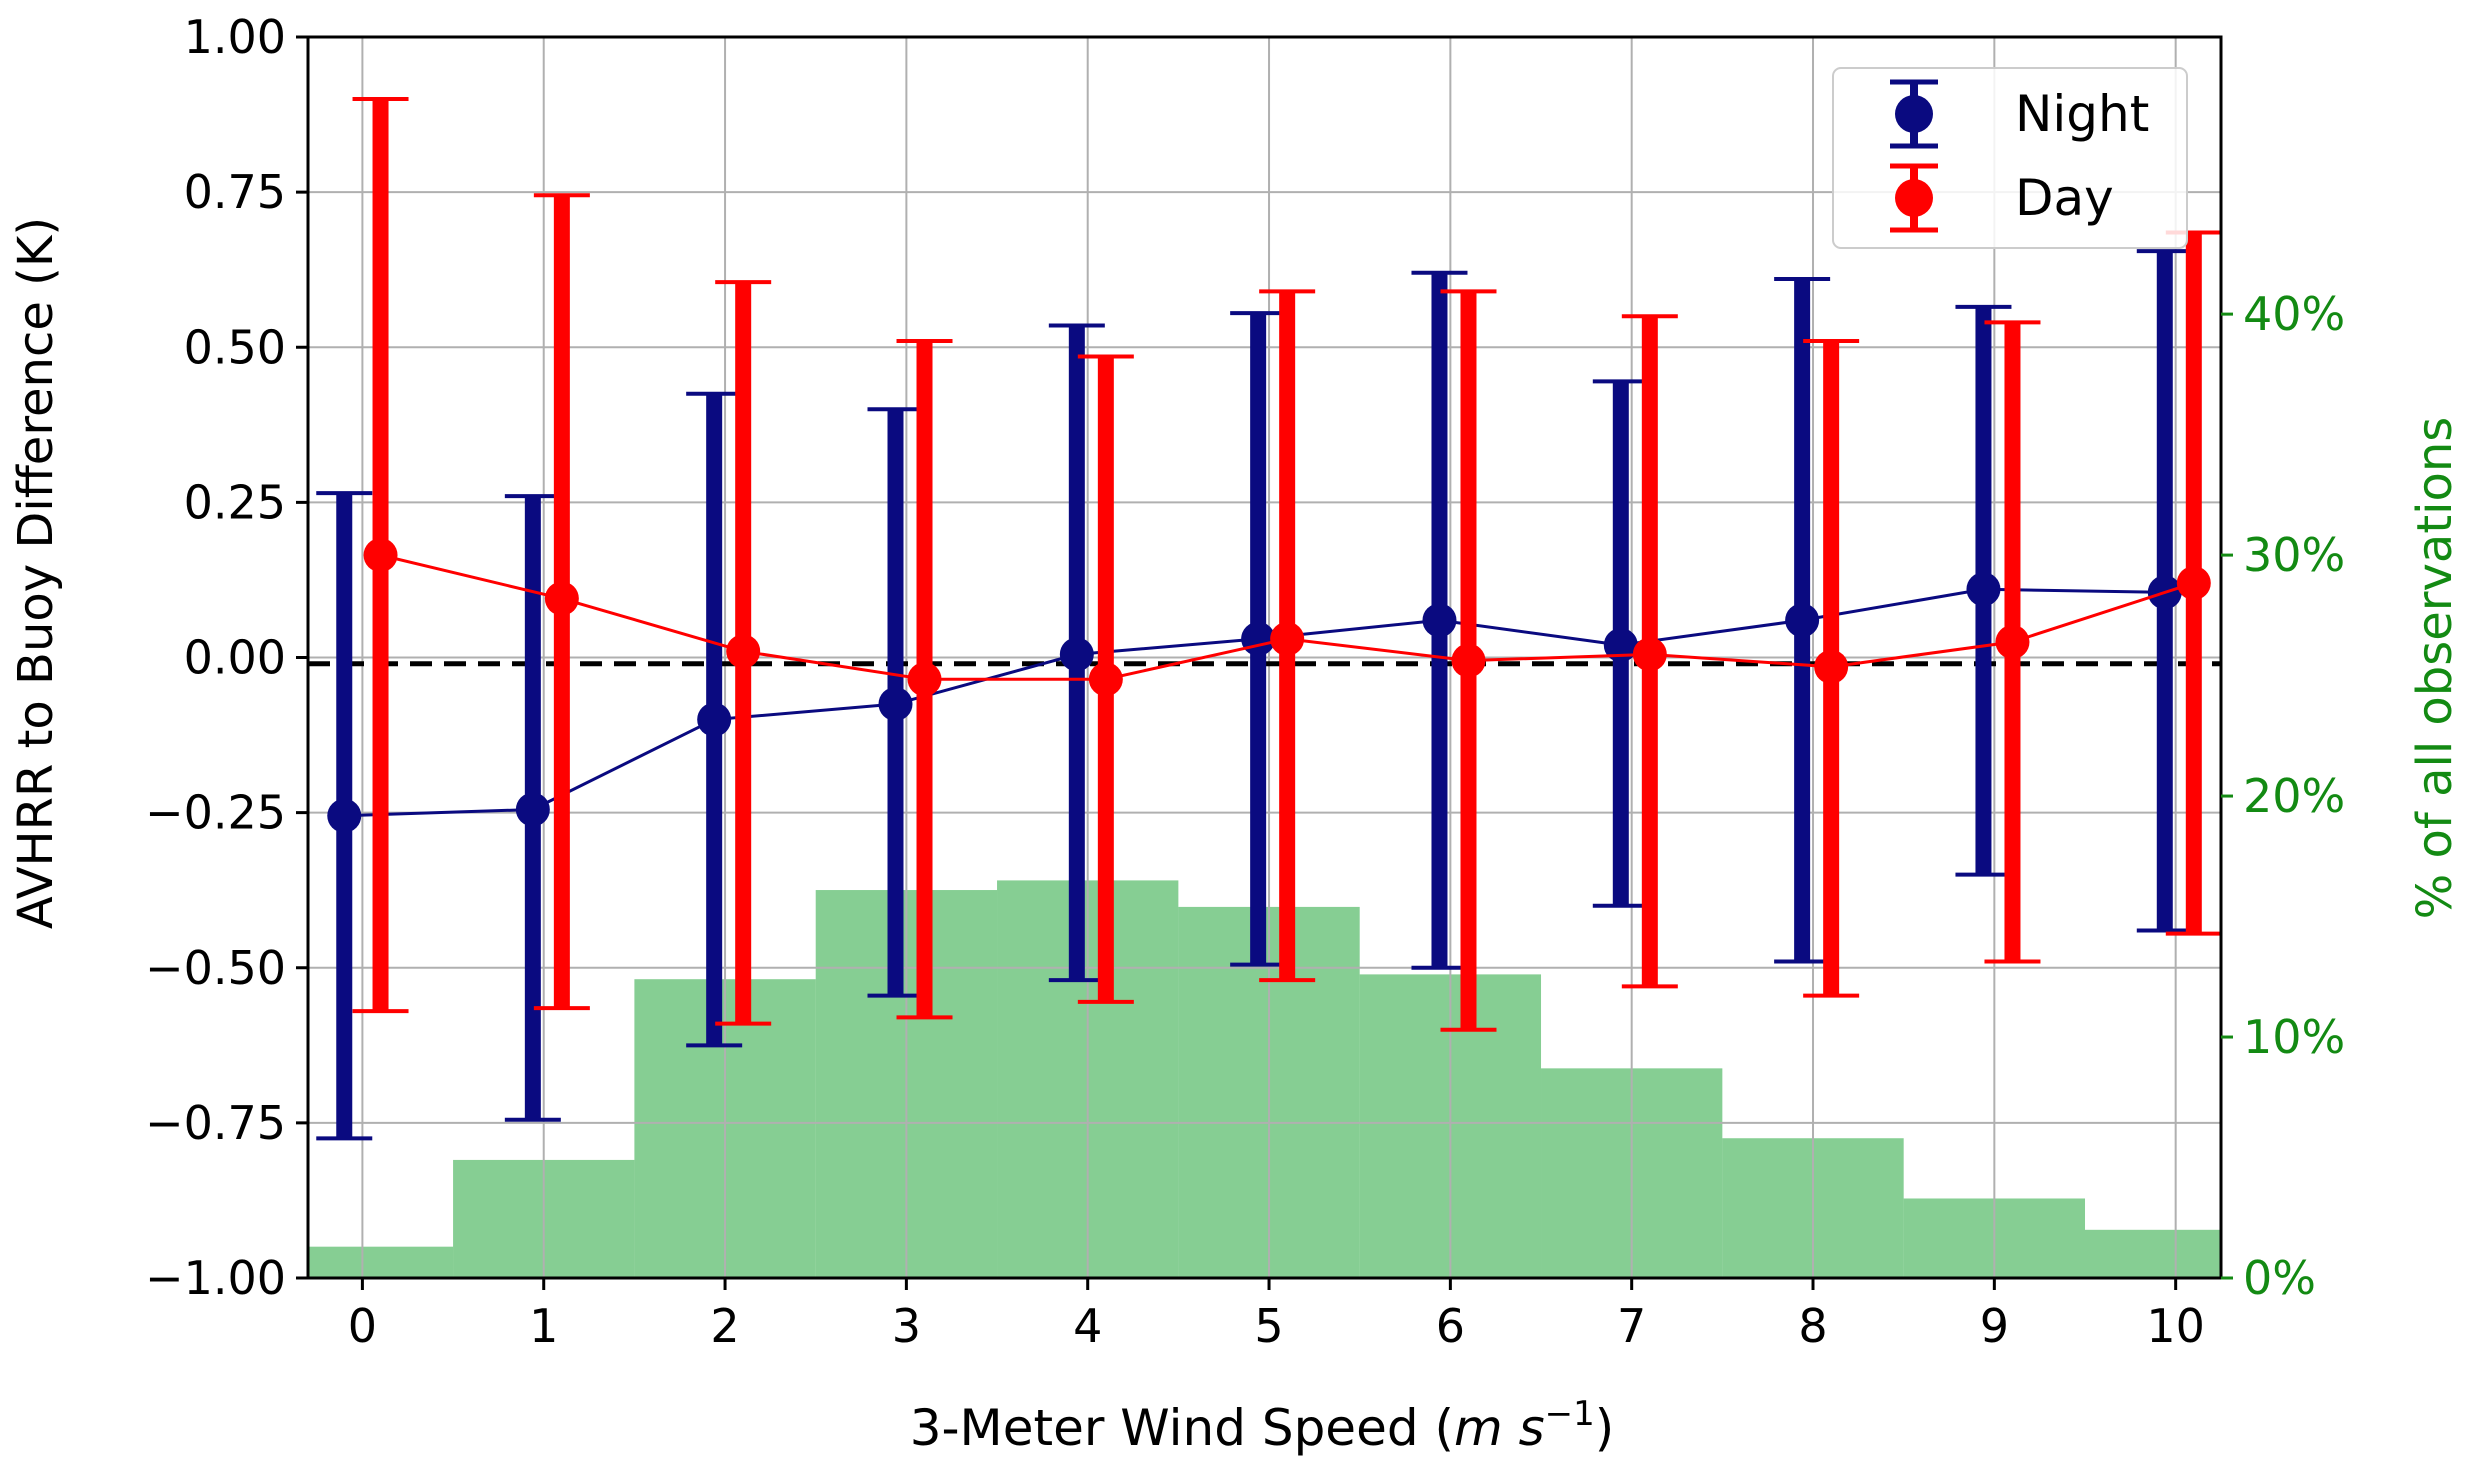 The width and height of the screenshot is (2471, 1484). What do you see at coordinates (235, 658) in the screenshot?
I see `y-tick-label: 0.00` at bounding box center [235, 658].